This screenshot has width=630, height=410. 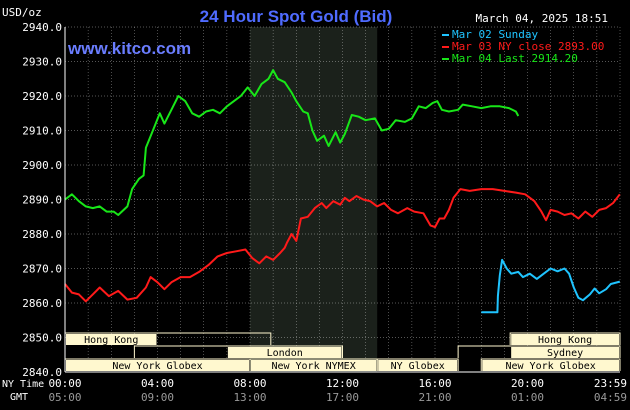 I want to click on y-tick-label: 2900.0, so click(x=42, y=165).